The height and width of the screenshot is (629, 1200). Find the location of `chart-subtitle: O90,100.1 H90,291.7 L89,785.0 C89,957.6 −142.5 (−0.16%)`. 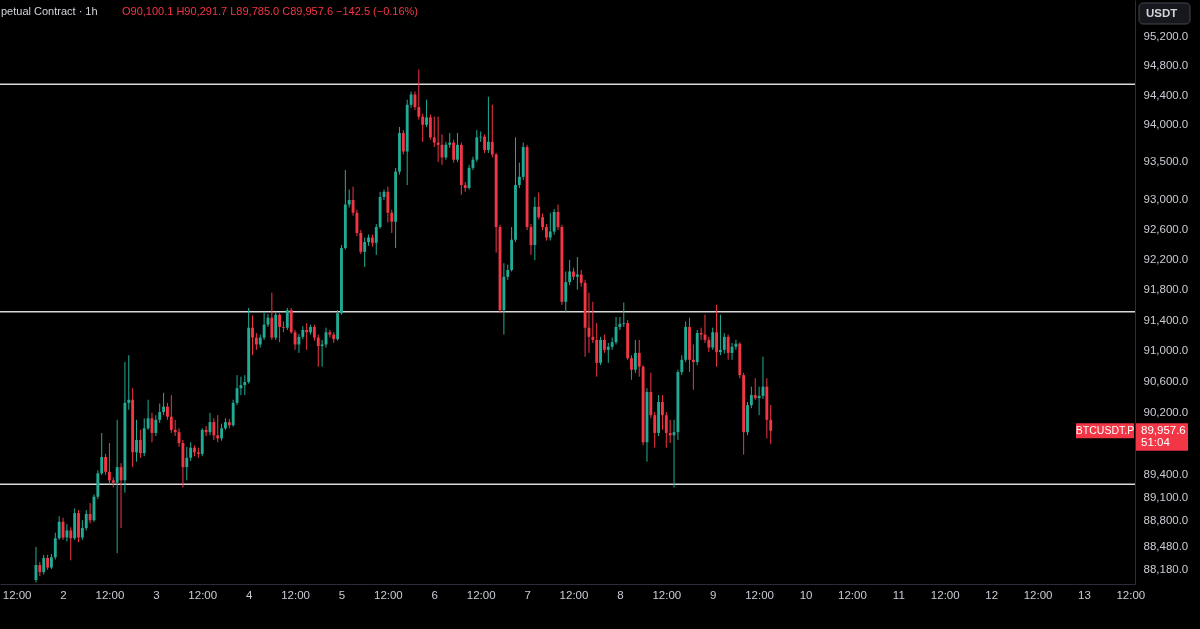

chart-subtitle: O90,100.1 H90,291.7 L89,785.0 C89,957.6 −142.5 (−0.16%) is located at coordinates (270, 11).